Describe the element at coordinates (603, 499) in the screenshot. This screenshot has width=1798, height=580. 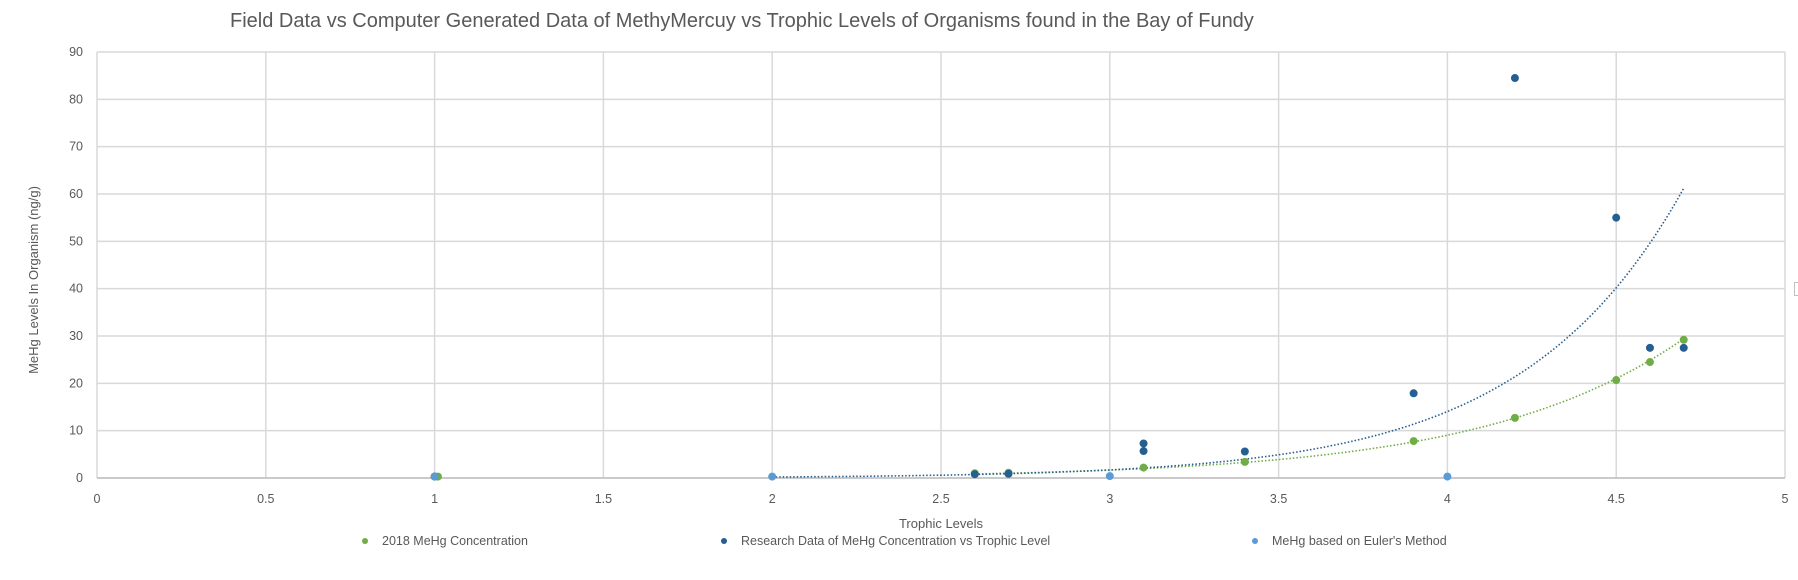
I see `x-tick-label: 1.5` at that location.